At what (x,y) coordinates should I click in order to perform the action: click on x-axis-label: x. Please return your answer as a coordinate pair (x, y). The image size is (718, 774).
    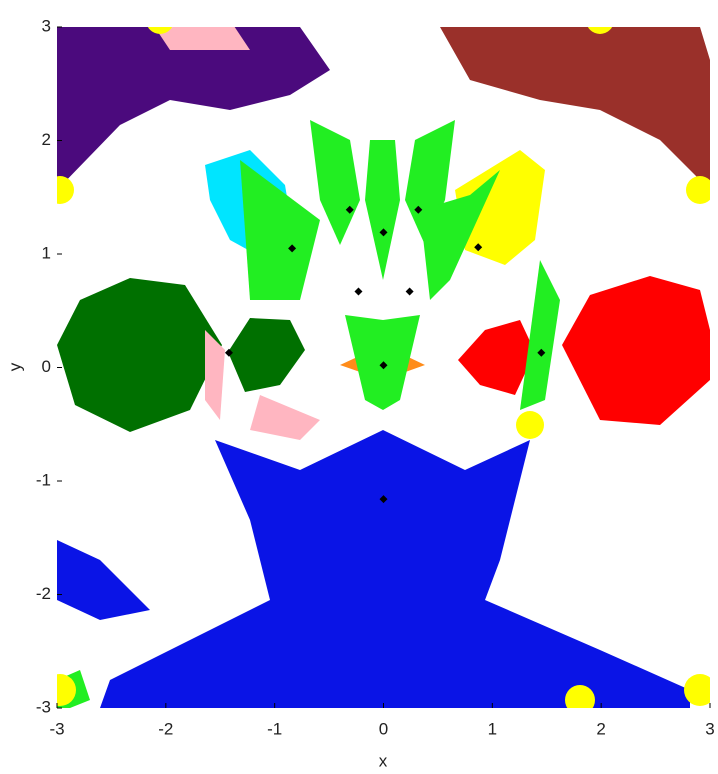
    Looking at the image, I should click on (383, 760).